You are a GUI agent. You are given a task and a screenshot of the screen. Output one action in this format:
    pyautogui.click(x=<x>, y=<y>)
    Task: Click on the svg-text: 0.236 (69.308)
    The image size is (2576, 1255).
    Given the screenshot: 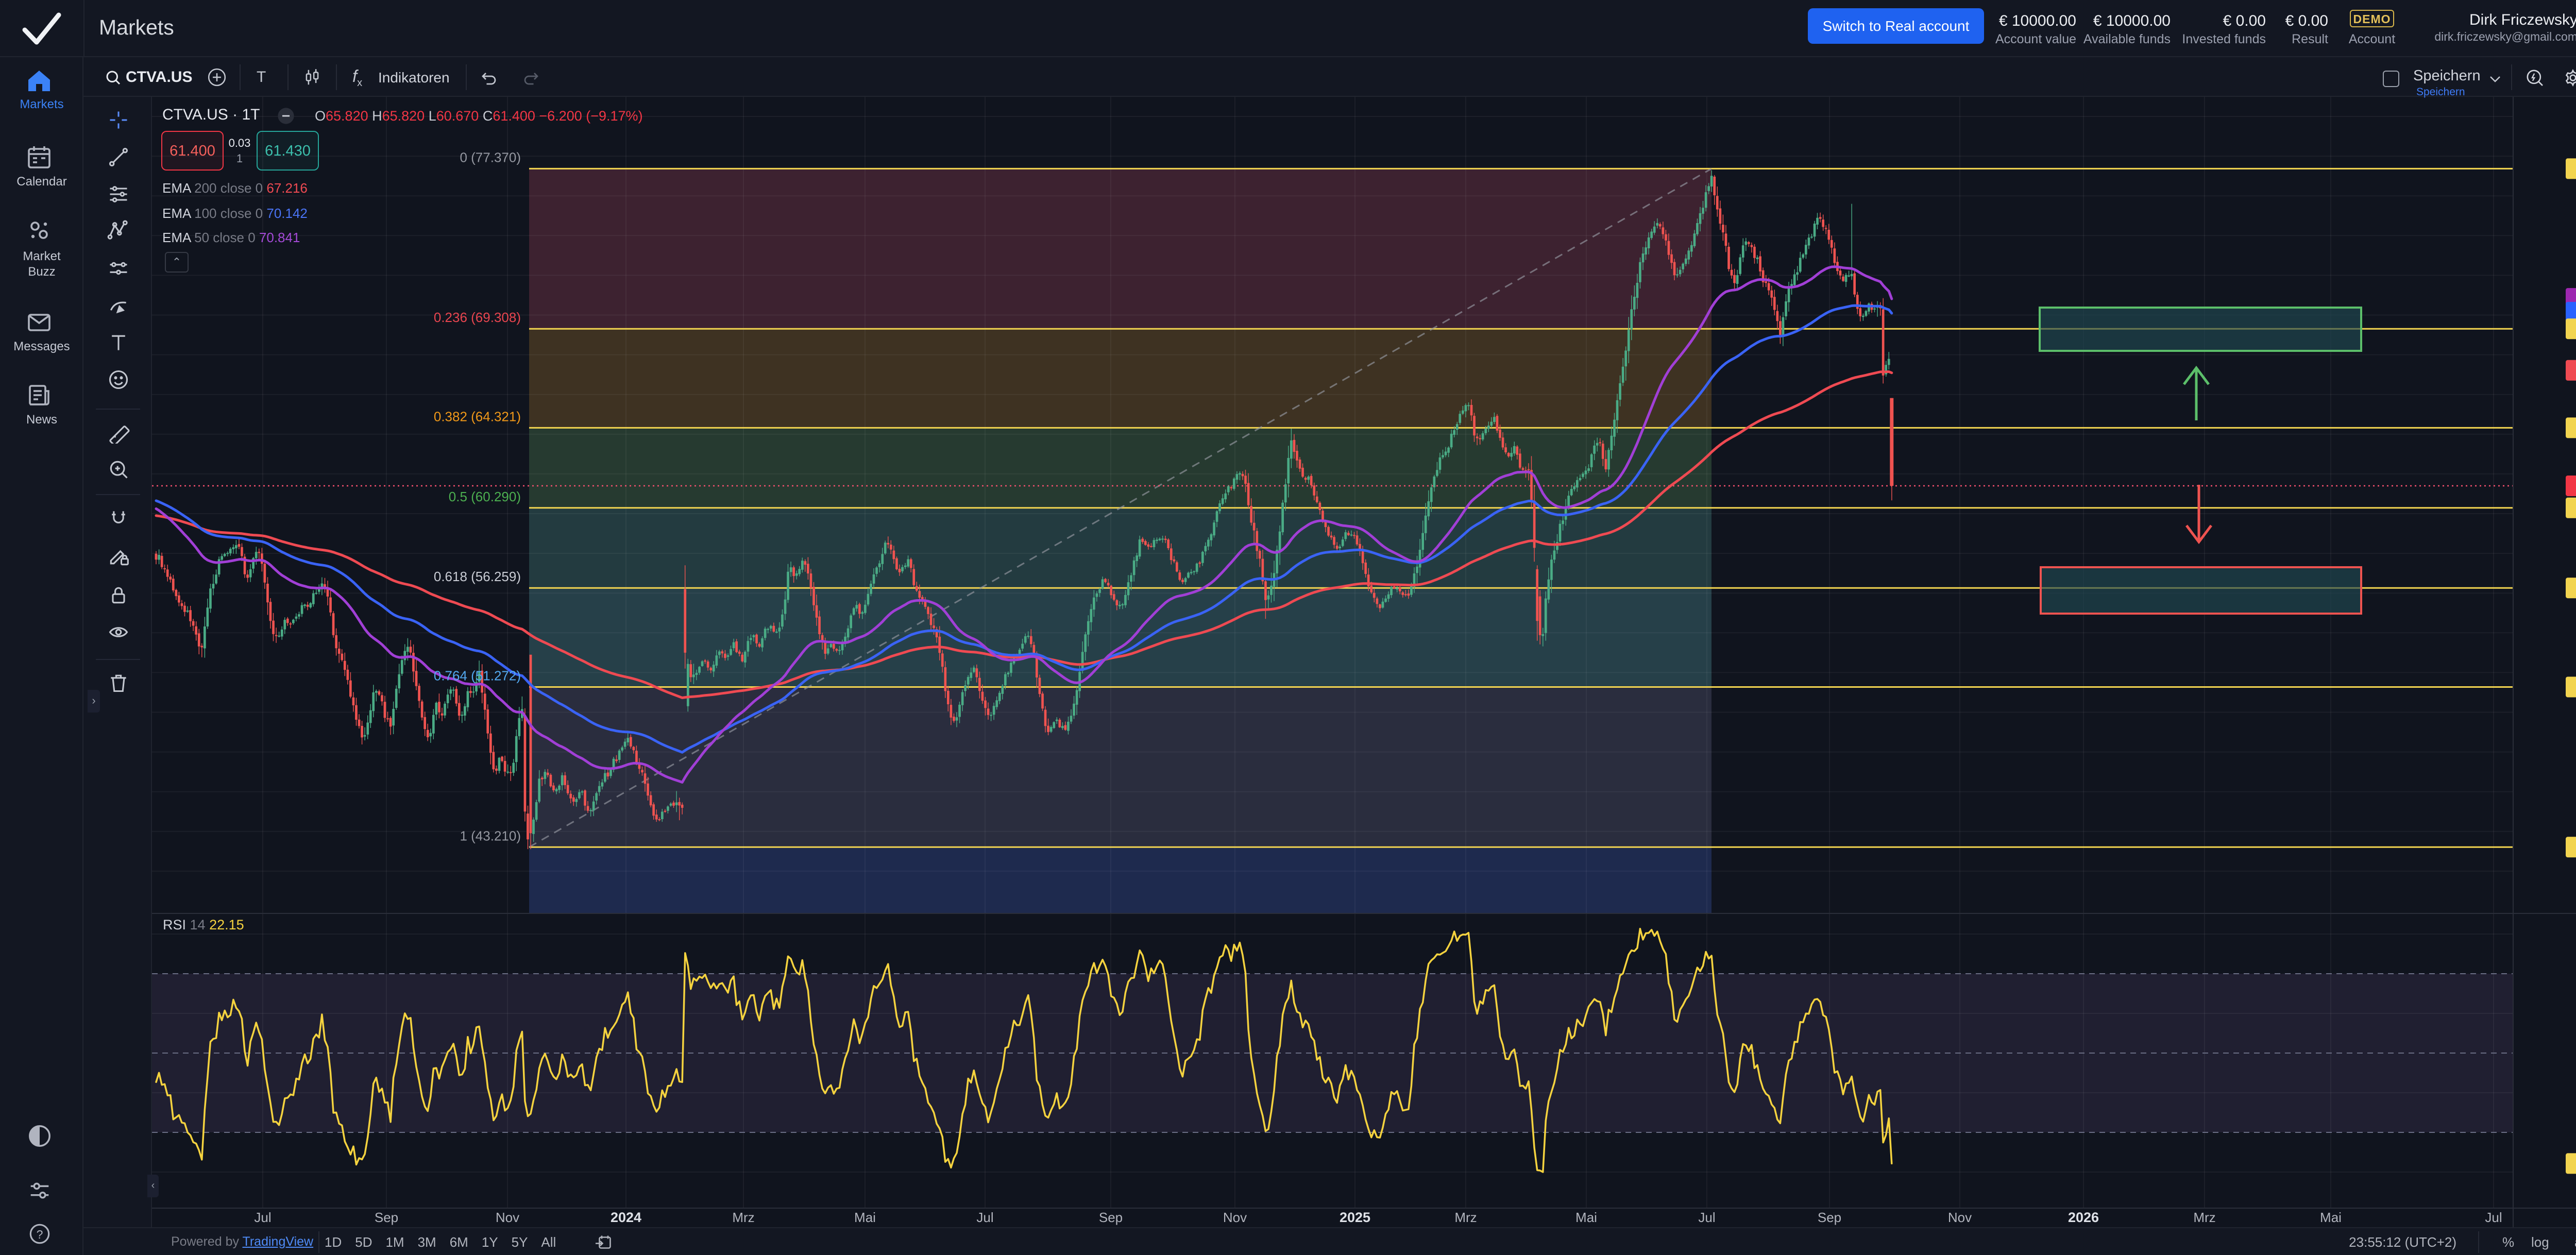 What is the action you would take?
    pyautogui.click(x=478, y=317)
    